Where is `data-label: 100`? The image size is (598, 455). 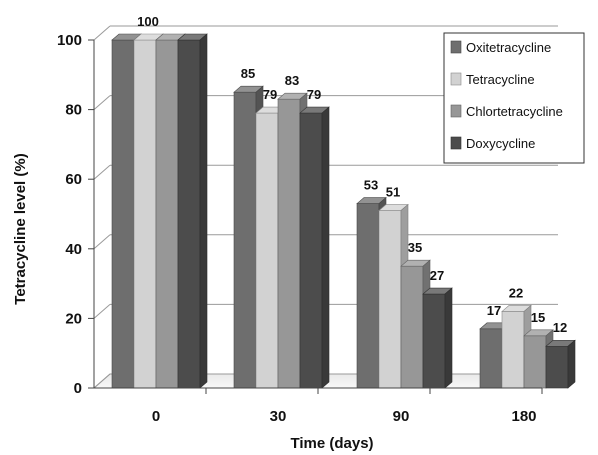 data-label: 100 is located at coordinates (148, 21).